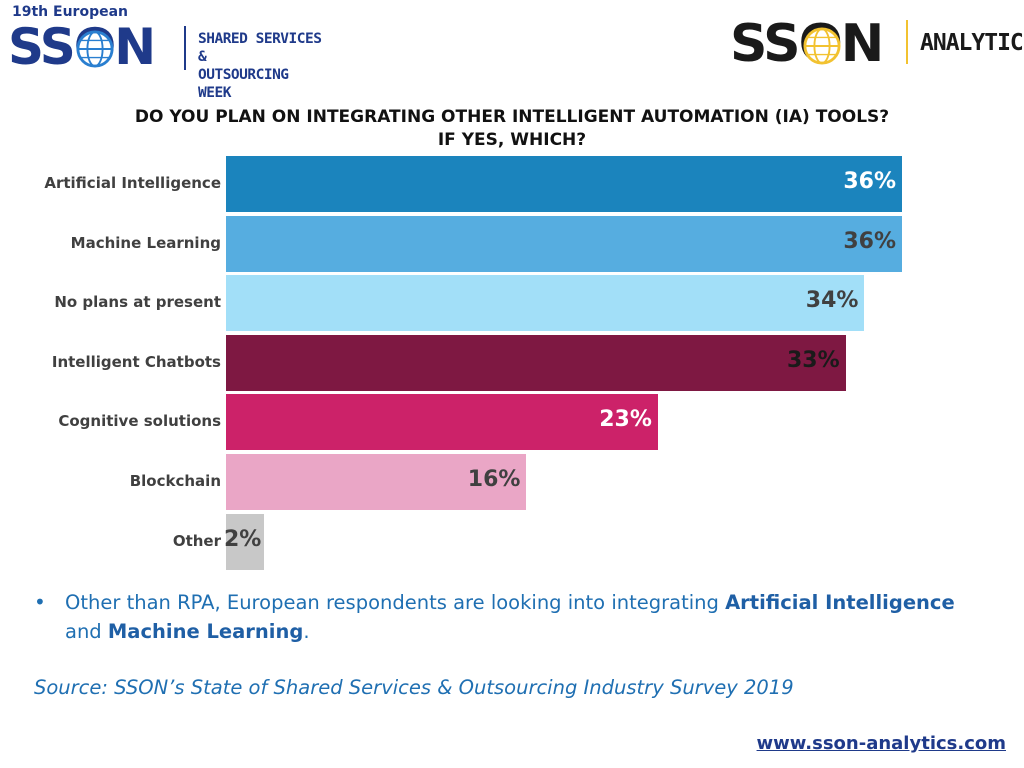 The height and width of the screenshot is (768, 1024). Describe the element at coordinates (205, 631) in the screenshot. I see `insight-bold-ml: Machine Learning` at that location.